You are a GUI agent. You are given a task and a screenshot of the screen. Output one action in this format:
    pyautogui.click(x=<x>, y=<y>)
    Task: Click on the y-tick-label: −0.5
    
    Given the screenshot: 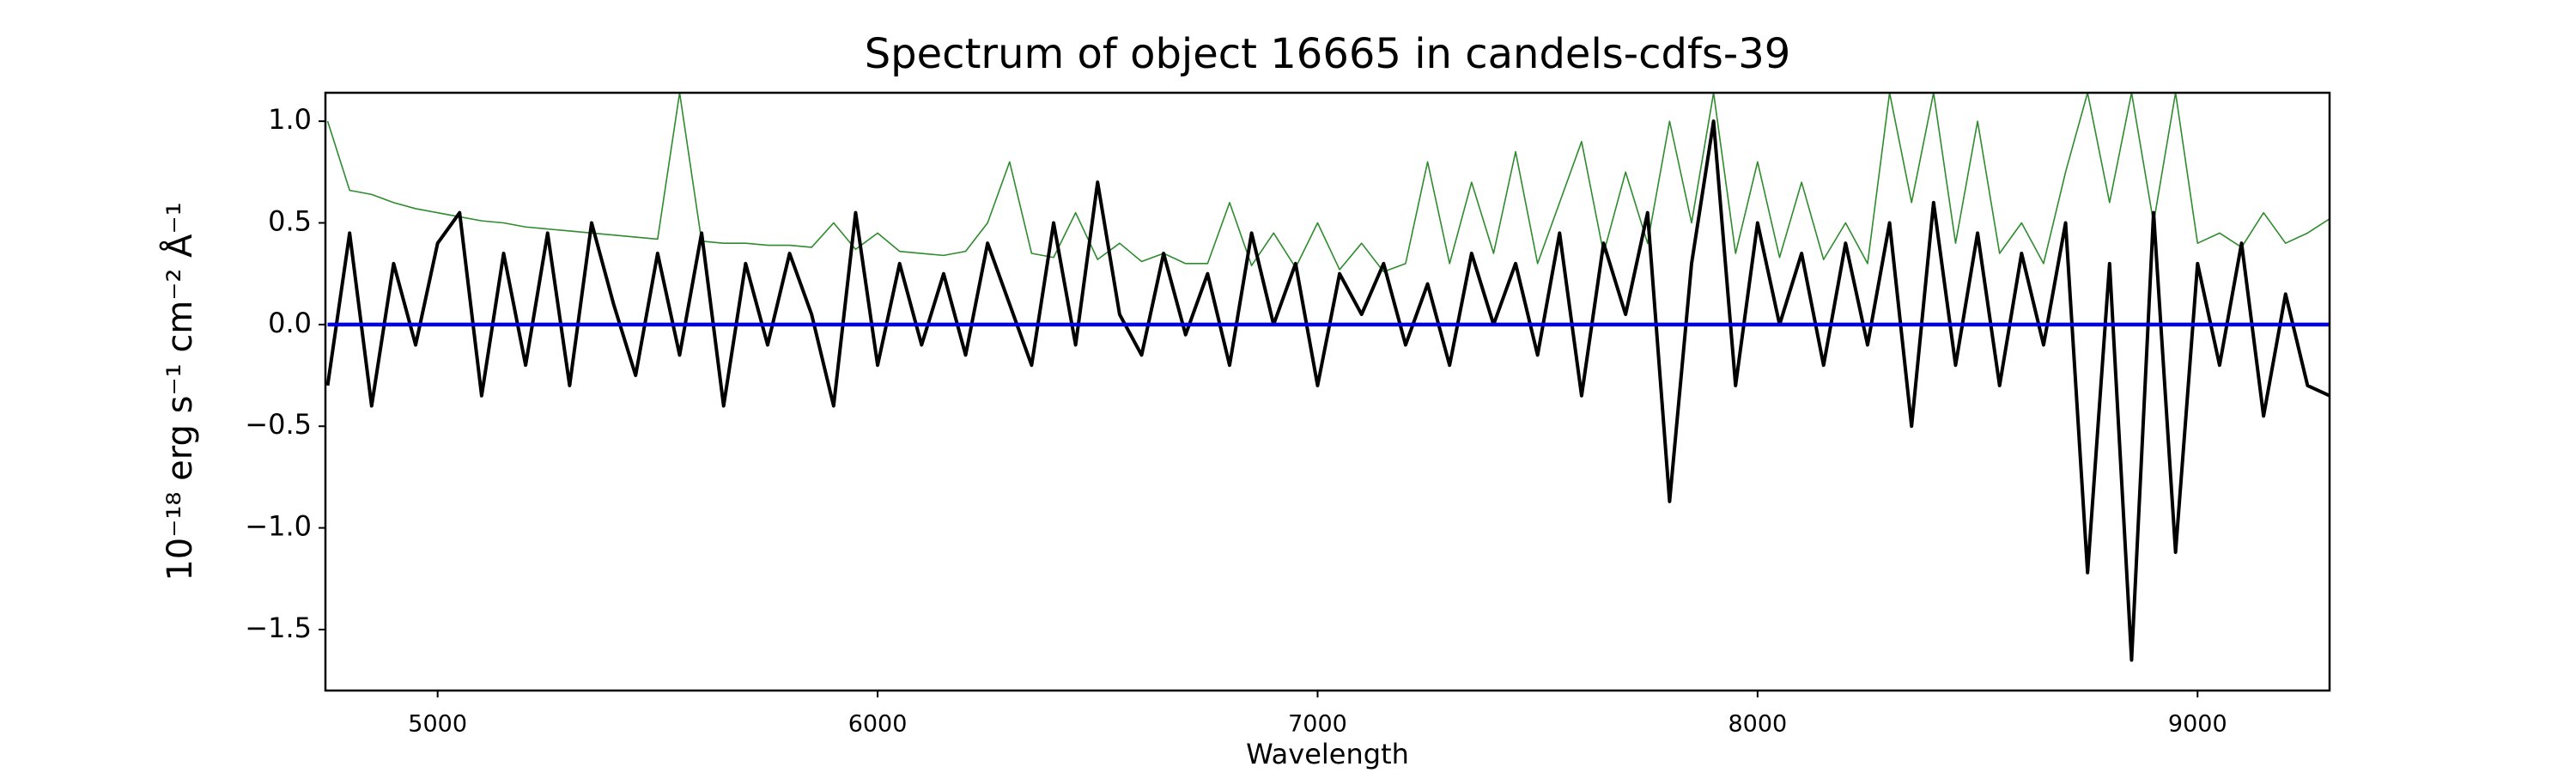 What is the action you would take?
    pyautogui.click(x=279, y=425)
    